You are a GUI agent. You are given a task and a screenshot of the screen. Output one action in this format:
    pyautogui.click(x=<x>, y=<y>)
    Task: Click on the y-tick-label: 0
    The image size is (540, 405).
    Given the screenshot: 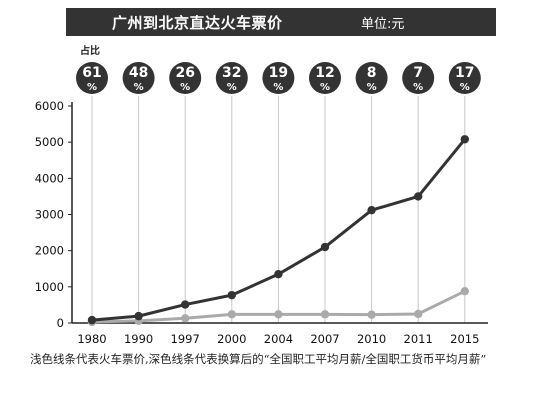 What is the action you would take?
    pyautogui.click(x=60, y=323)
    